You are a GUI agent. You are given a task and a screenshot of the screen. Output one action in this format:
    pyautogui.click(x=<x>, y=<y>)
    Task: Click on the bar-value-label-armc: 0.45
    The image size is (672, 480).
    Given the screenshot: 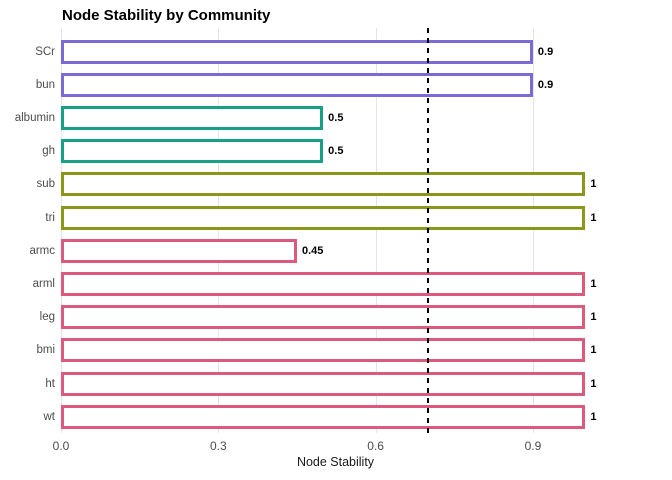 What is the action you would take?
    pyautogui.click(x=312, y=250)
    